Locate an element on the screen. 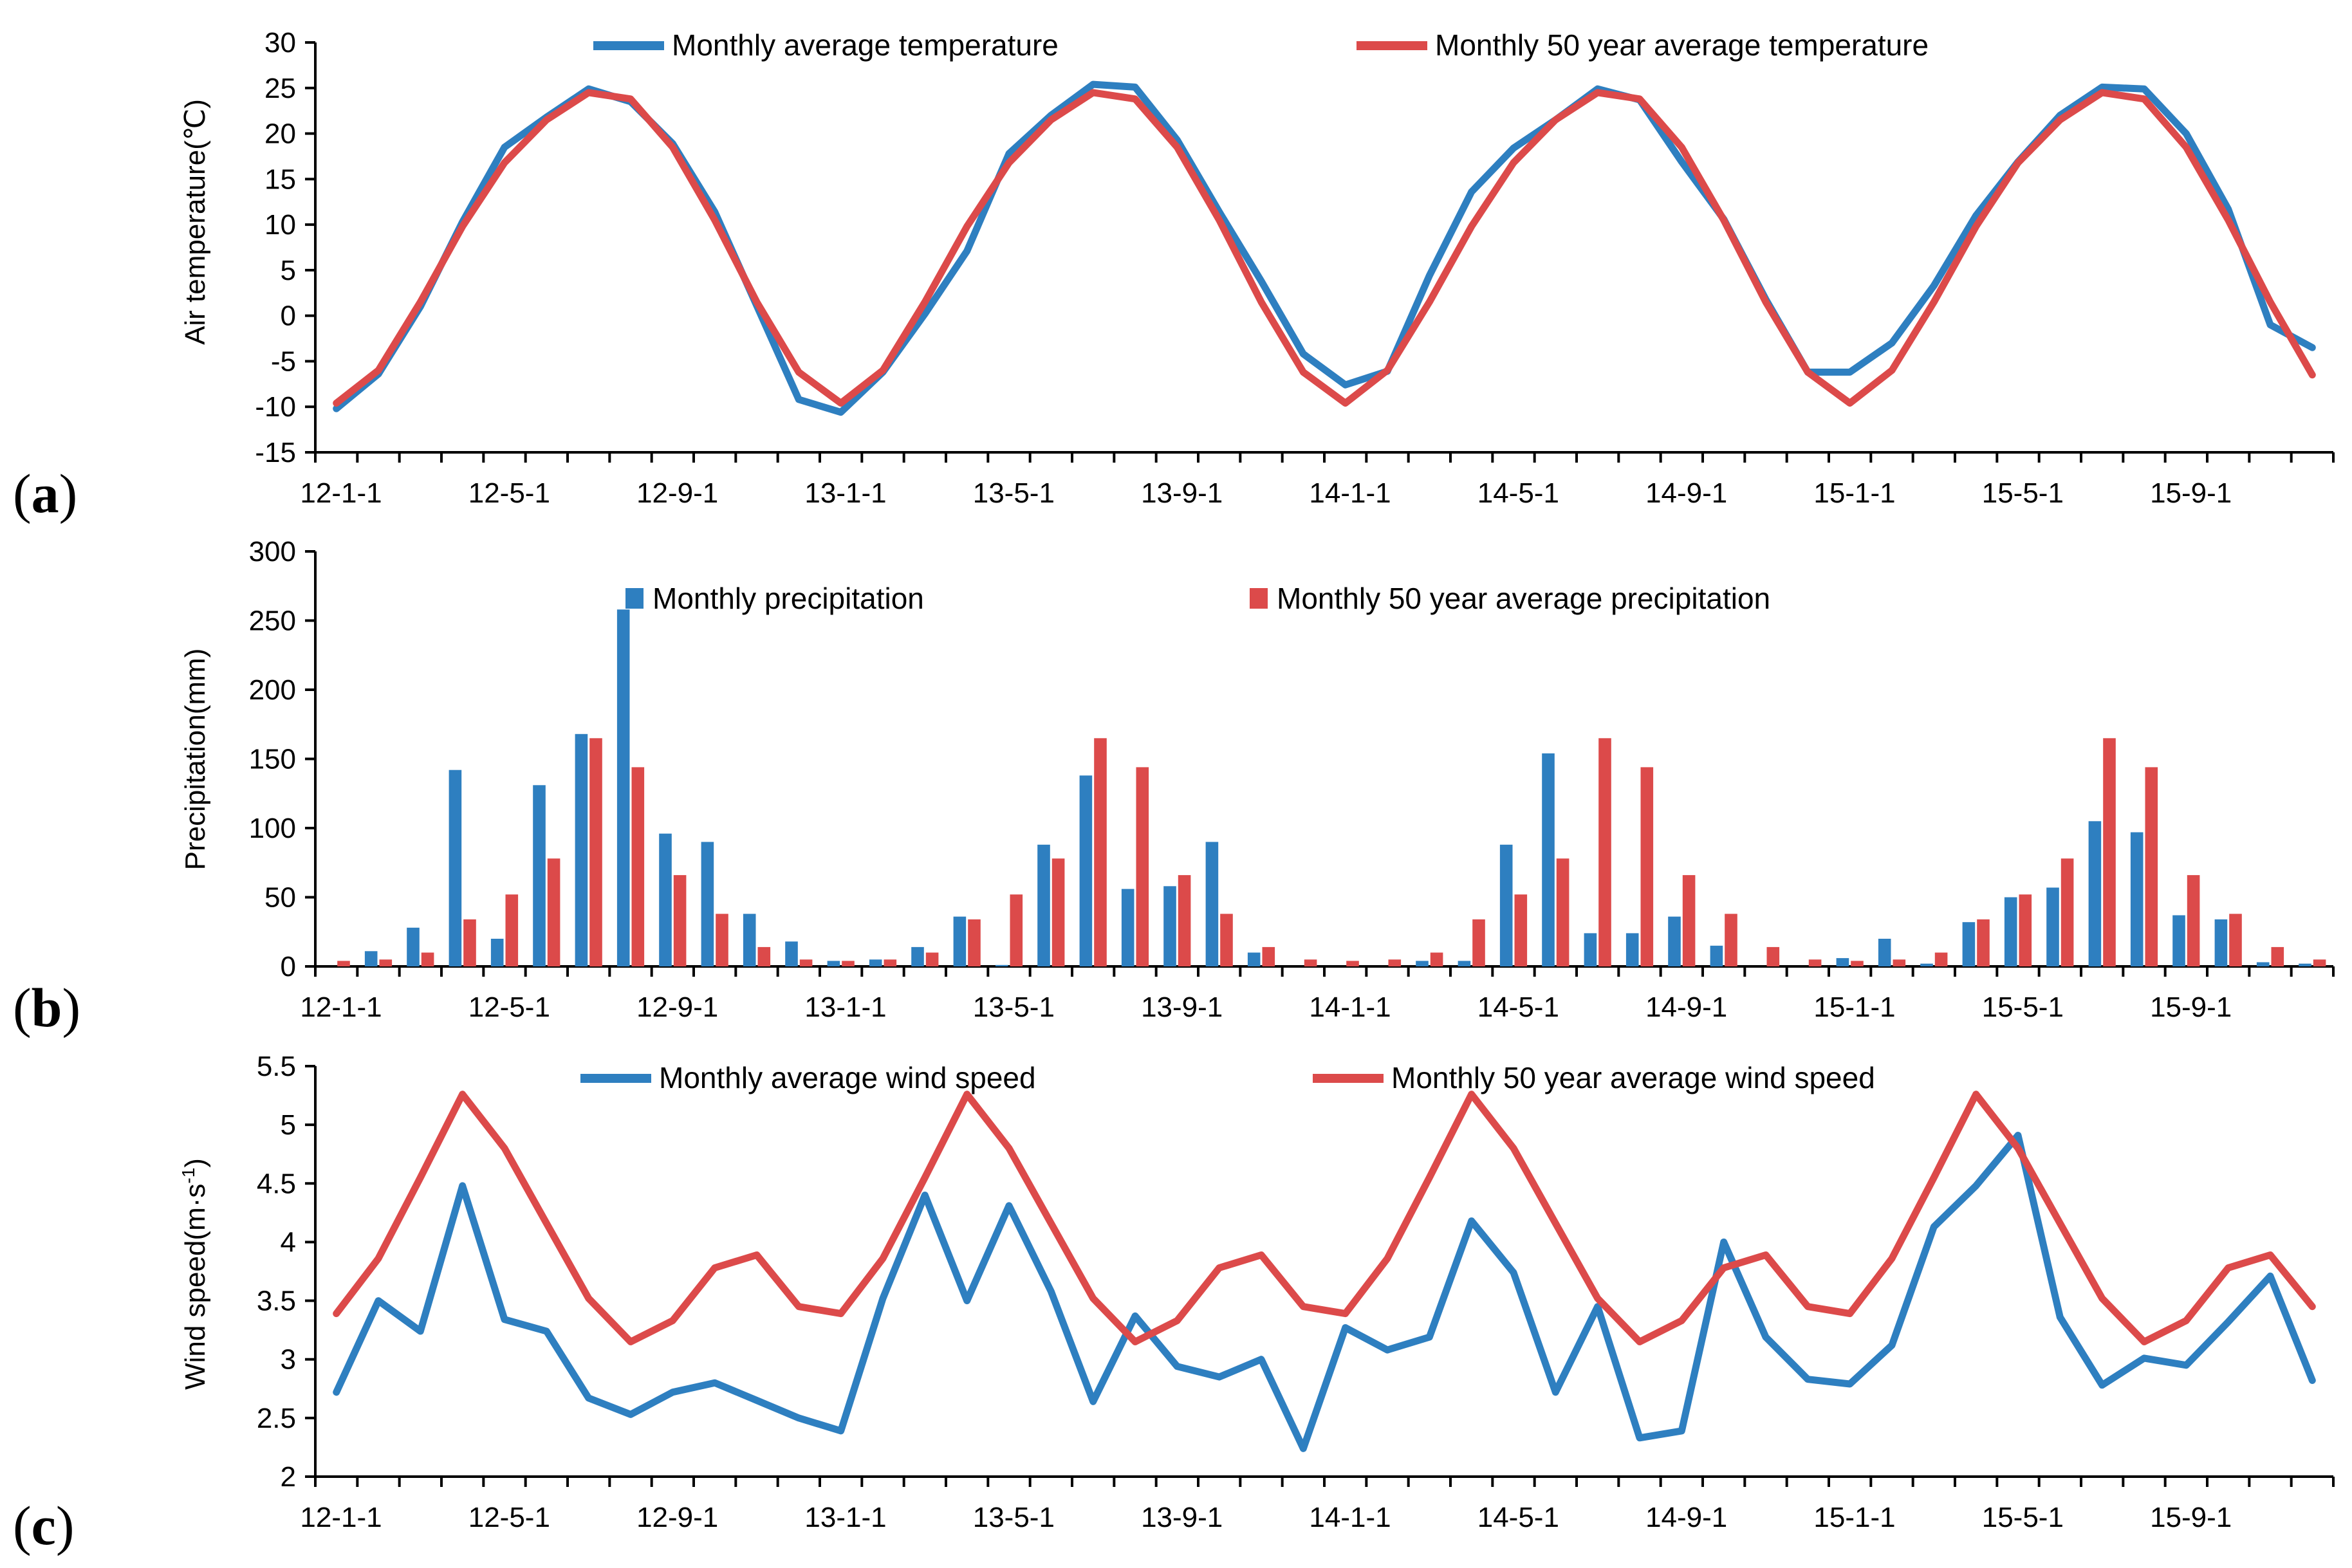 The width and height of the screenshot is (2352, 1568). temperature-x-tick-label: 15-5-1 is located at coordinates (2023, 493).